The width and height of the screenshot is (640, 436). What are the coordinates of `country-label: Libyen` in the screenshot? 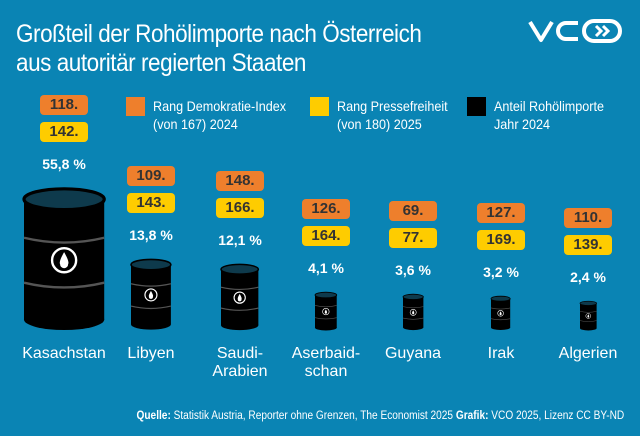 It's located at (151, 354).